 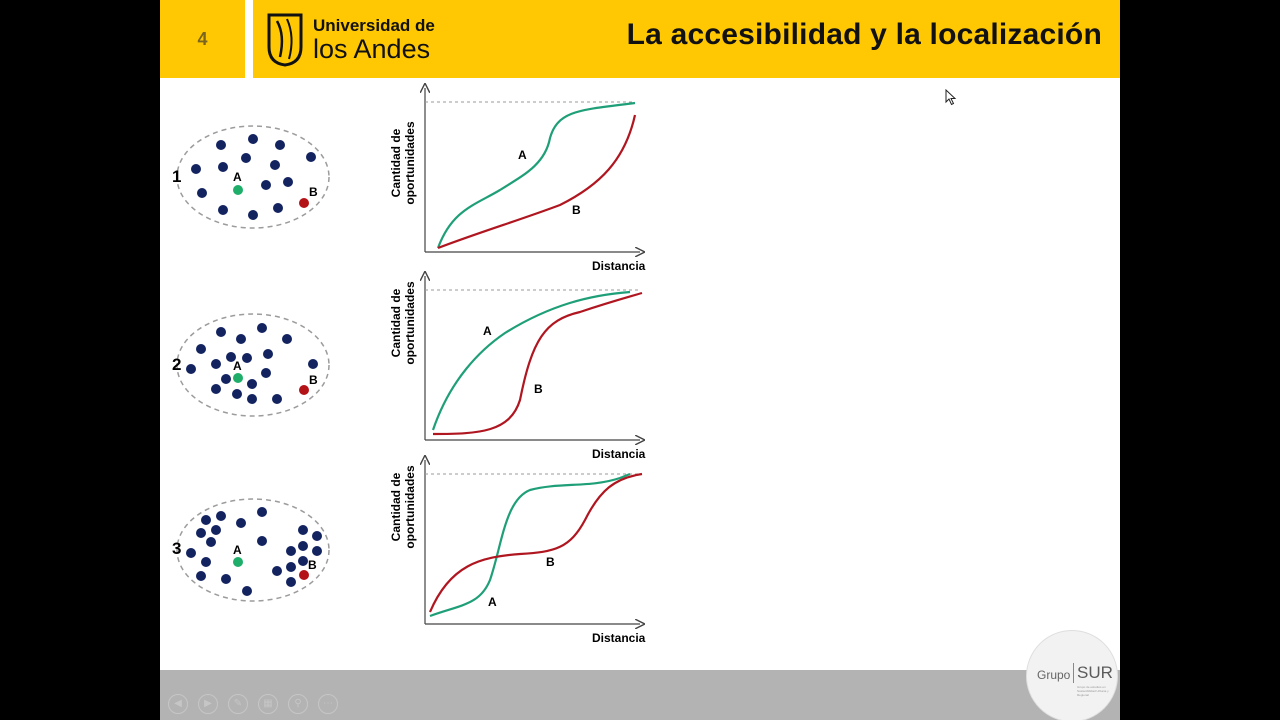 What do you see at coordinates (864, 34) in the screenshot?
I see `slide-title: La accesibilidad y la localización` at bounding box center [864, 34].